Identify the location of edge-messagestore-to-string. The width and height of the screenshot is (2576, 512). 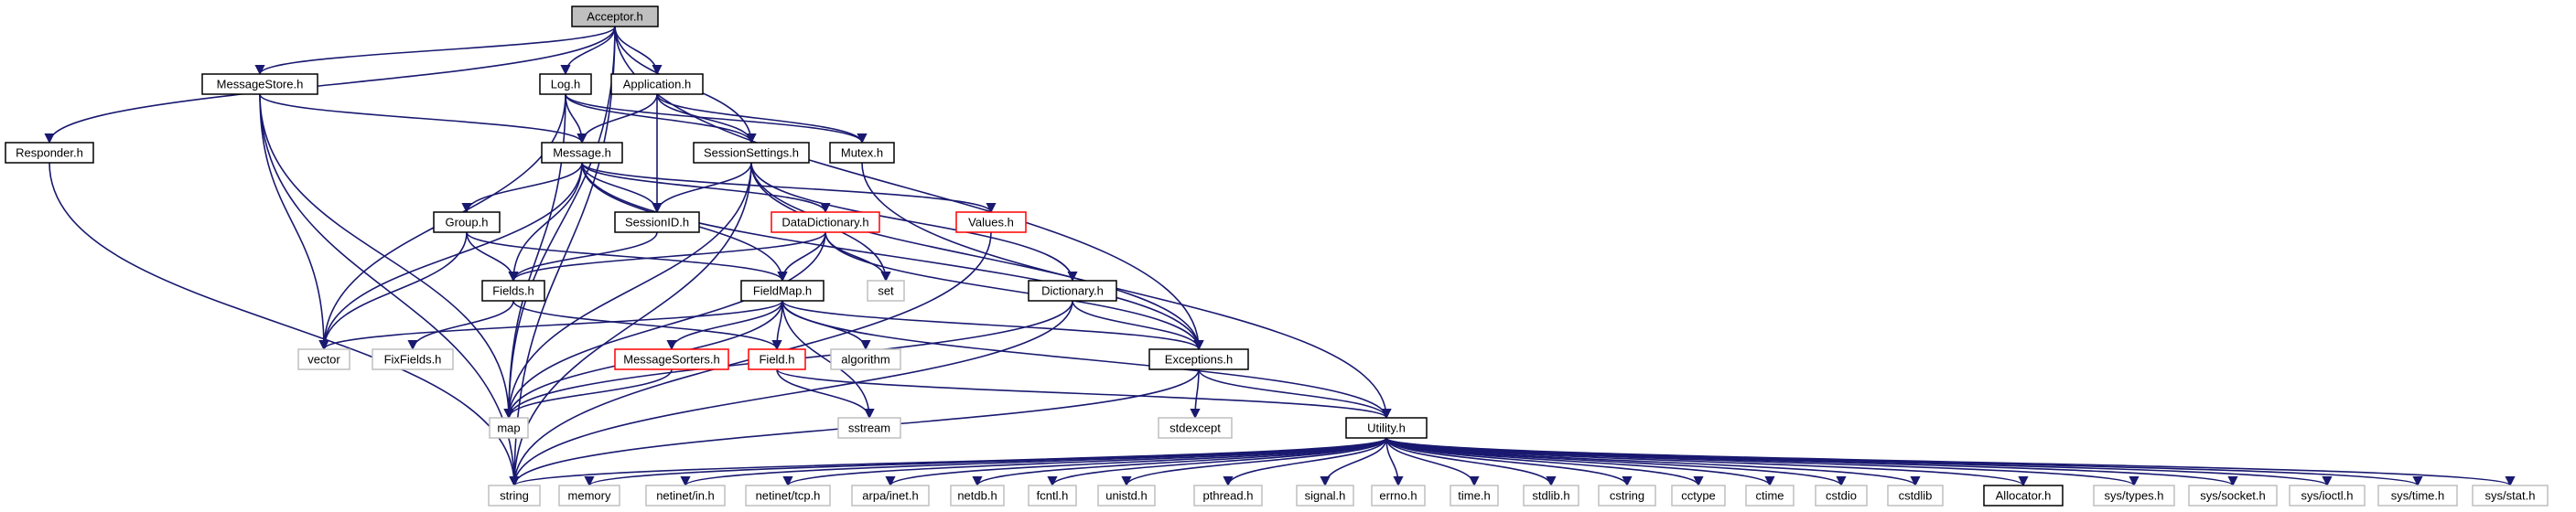
(390, 290).